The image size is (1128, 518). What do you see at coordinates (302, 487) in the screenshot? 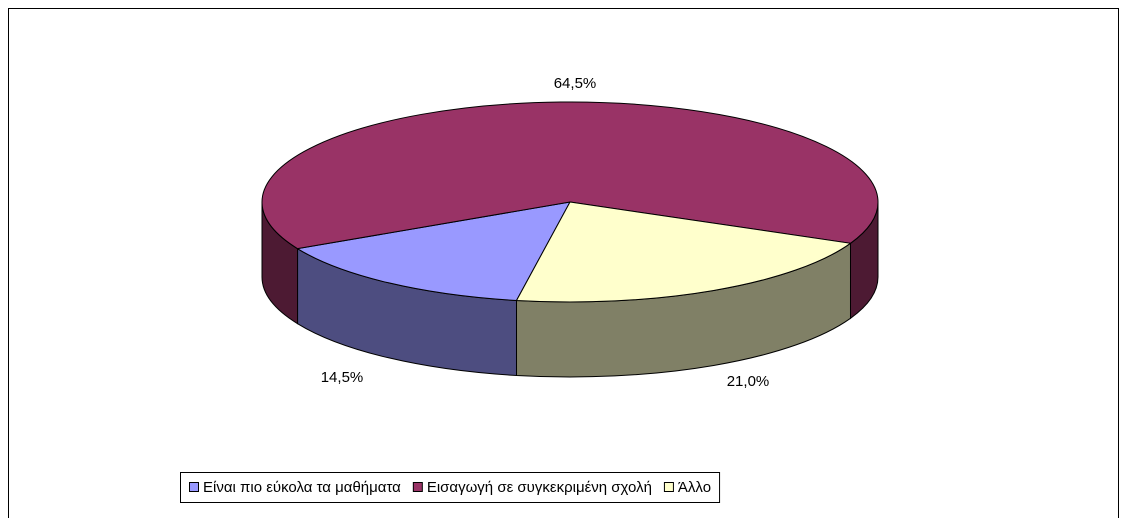
I see `legend-label: Είναι πιο εύκολα τα μαθήματα` at bounding box center [302, 487].